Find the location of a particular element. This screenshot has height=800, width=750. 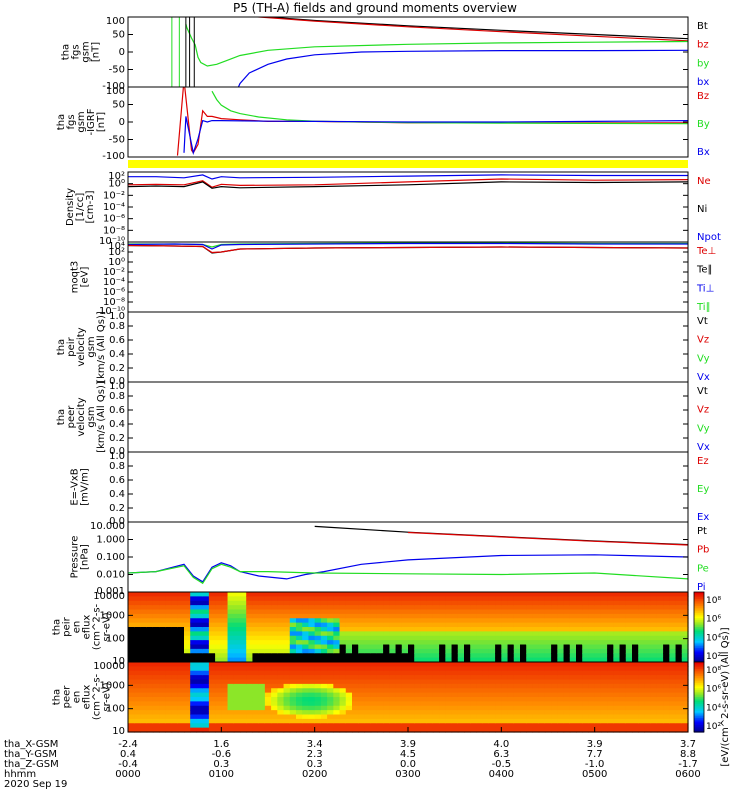

series-Pb-line is located at coordinates (547, 538).